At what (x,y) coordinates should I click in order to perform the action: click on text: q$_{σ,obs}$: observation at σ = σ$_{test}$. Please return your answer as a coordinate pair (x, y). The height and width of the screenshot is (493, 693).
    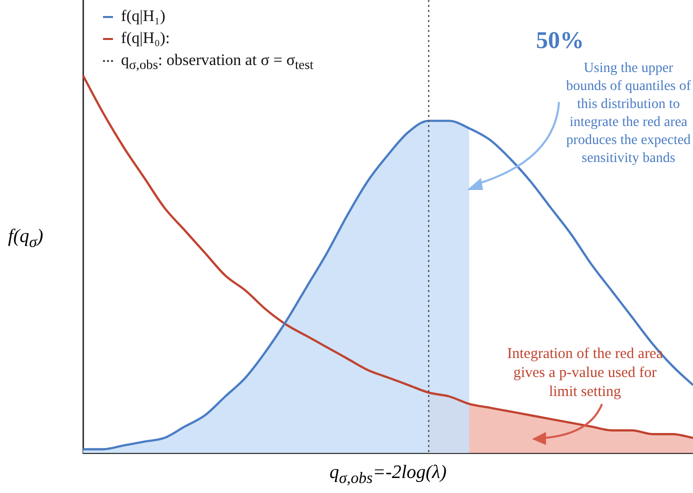
    Looking at the image, I should click on (217, 62).